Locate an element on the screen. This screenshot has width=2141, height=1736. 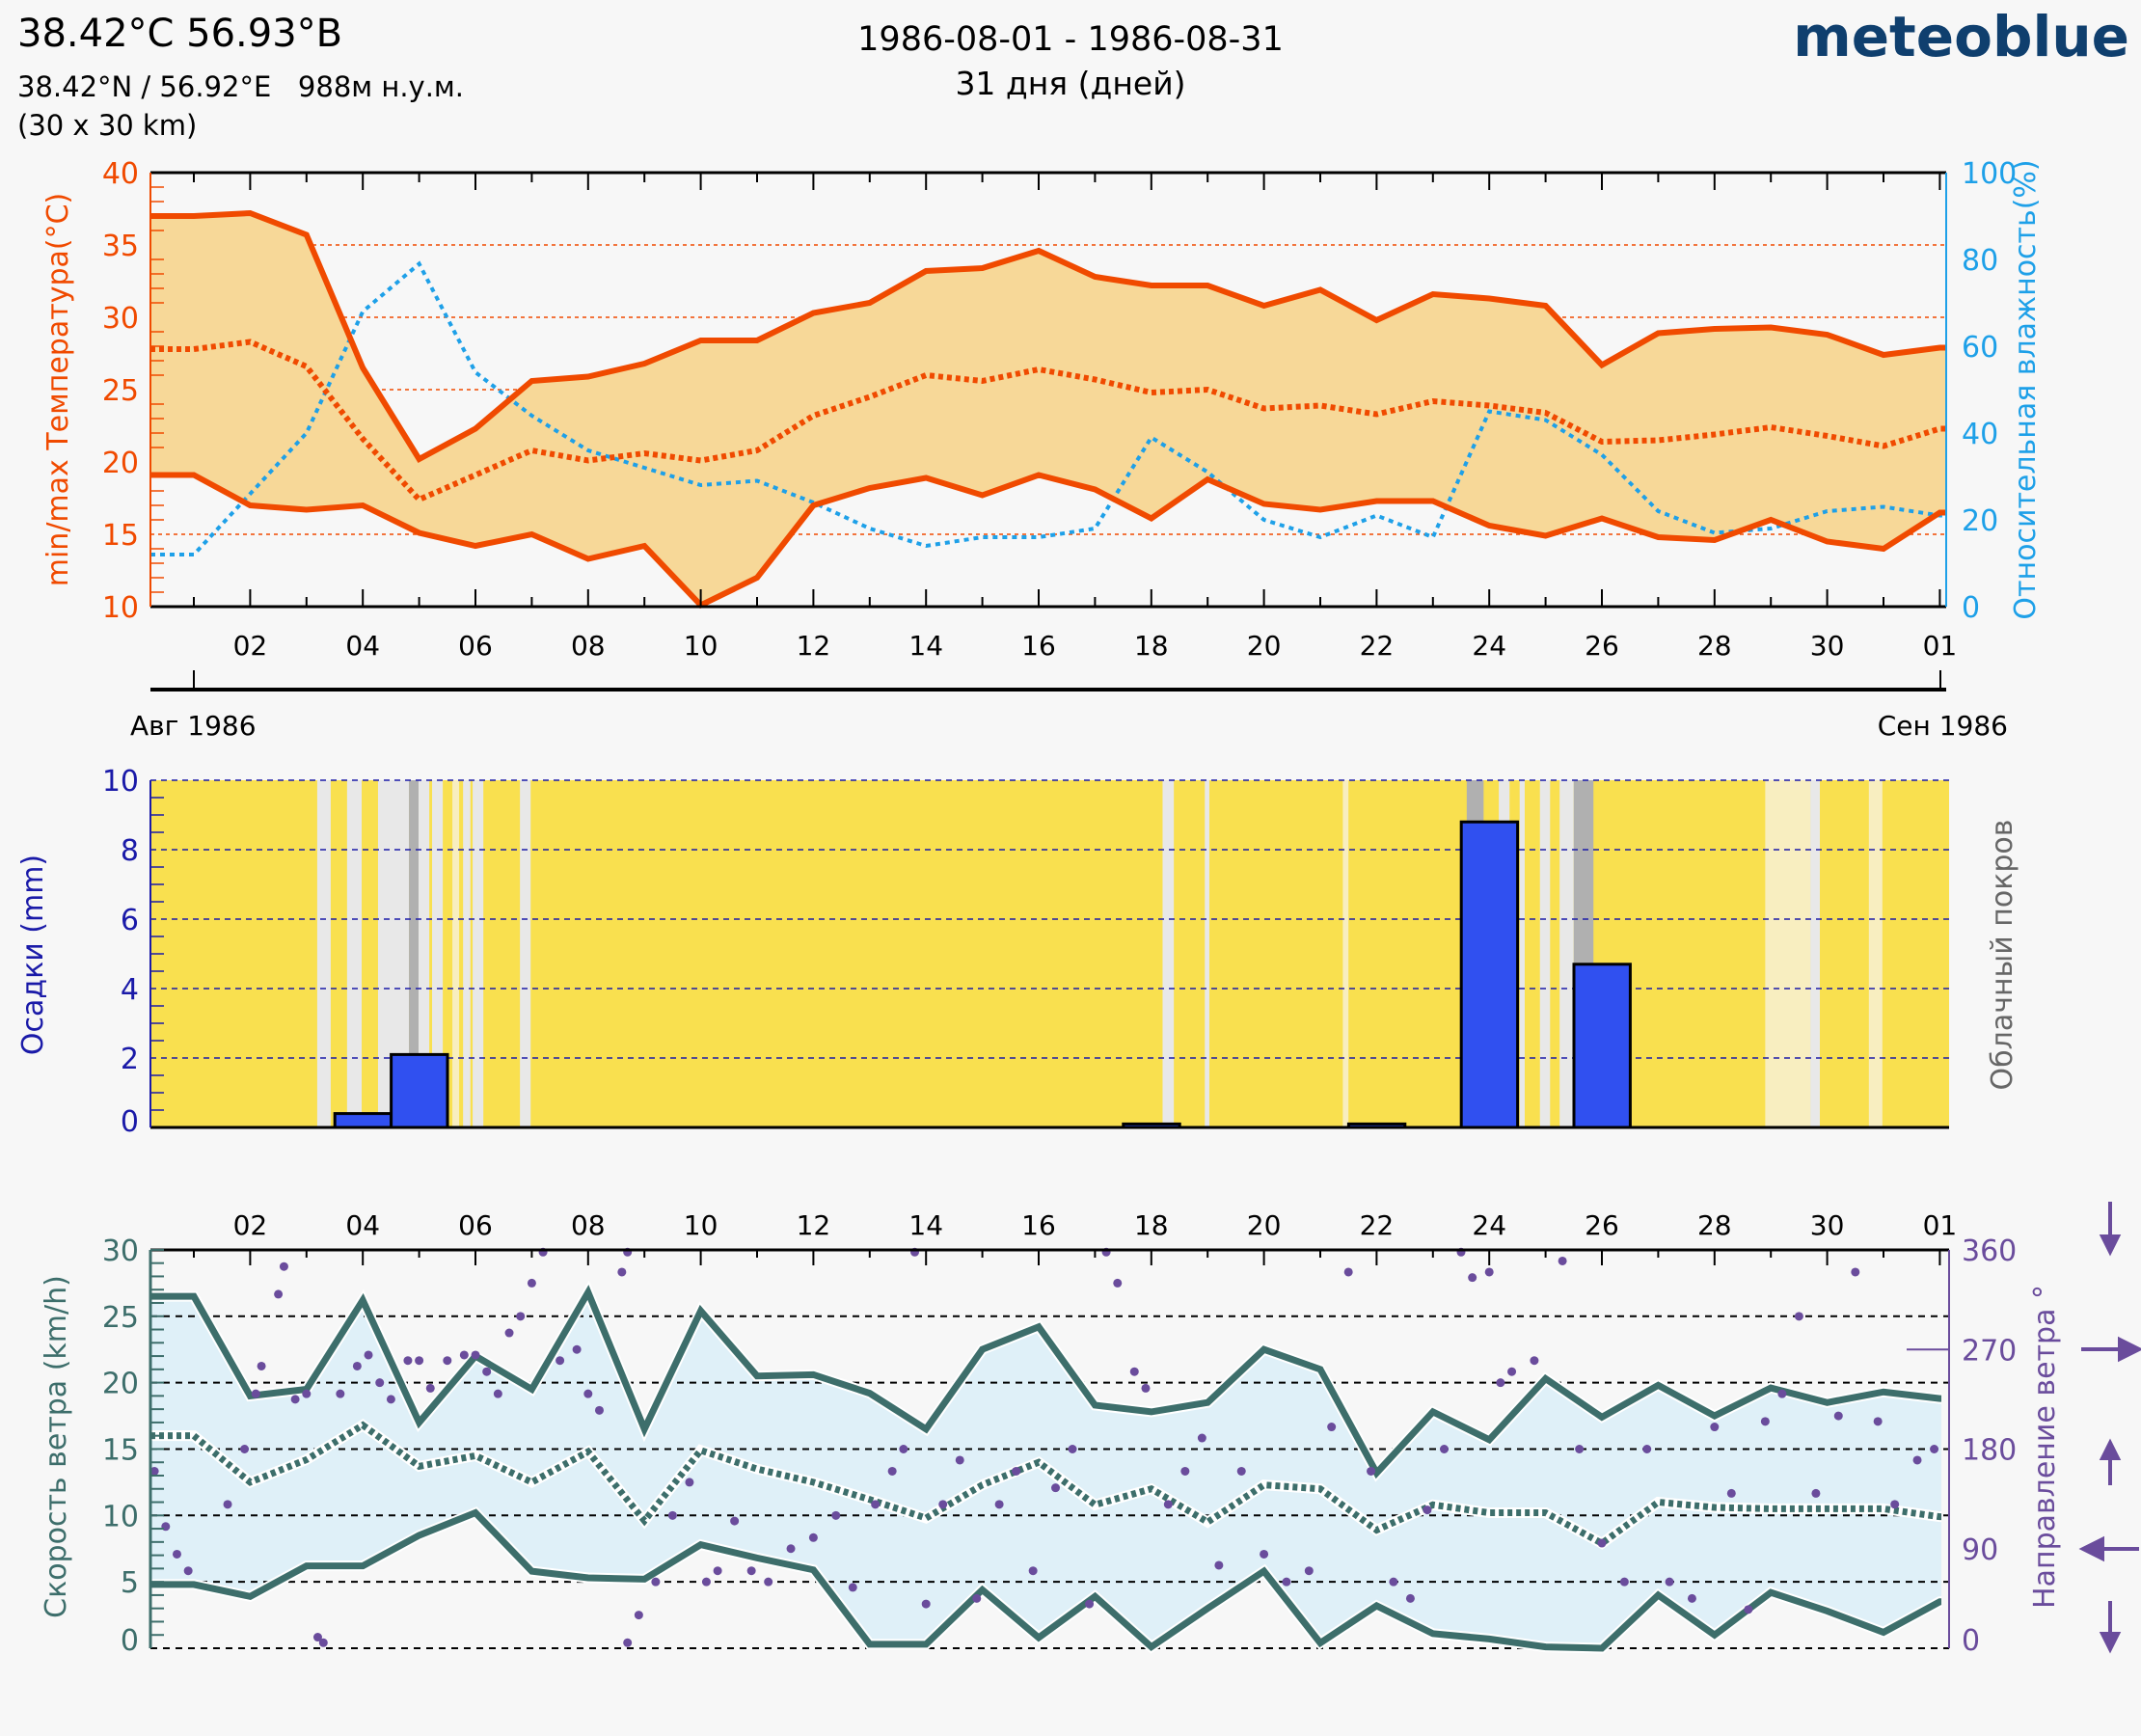
humidity-axis-title: Относительная влажность(%) is located at coordinates (2026, 389).